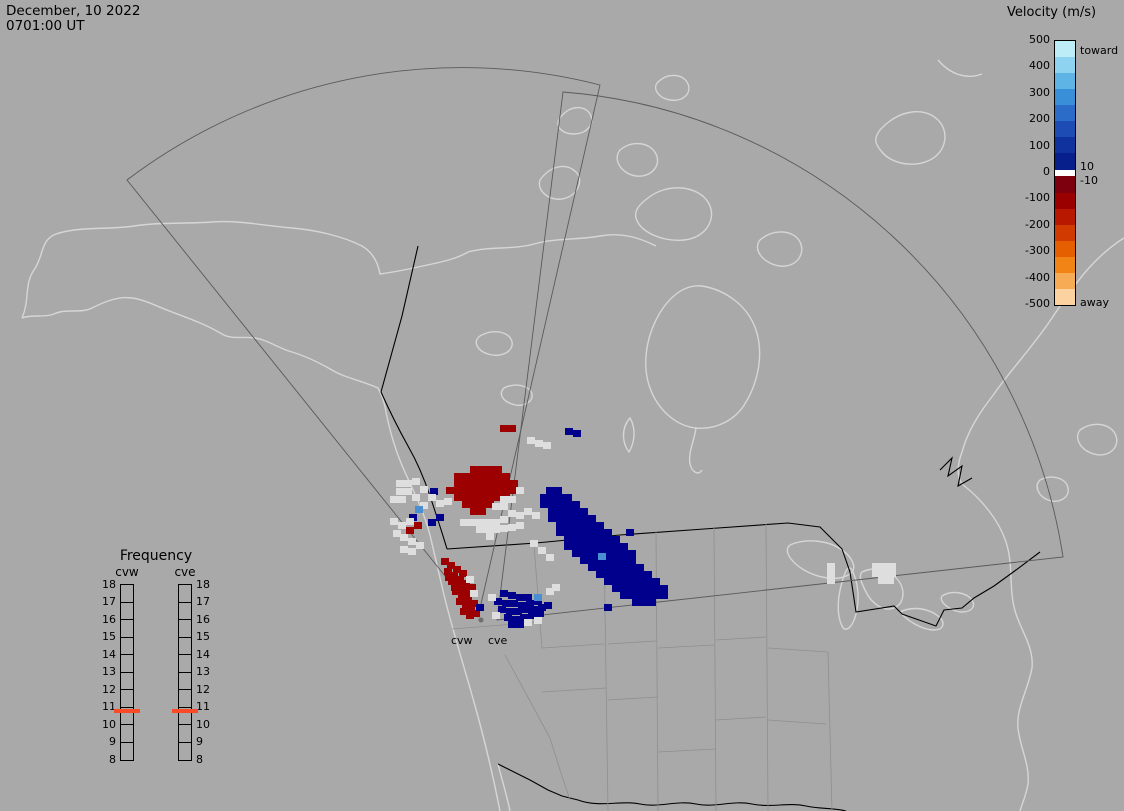 Image resolution: width=1124 pixels, height=811 pixels. What do you see at coordinates (203, 636) in the screenshot?
I see `frequency-tick-label: 15` at bounding box center [203, 636].